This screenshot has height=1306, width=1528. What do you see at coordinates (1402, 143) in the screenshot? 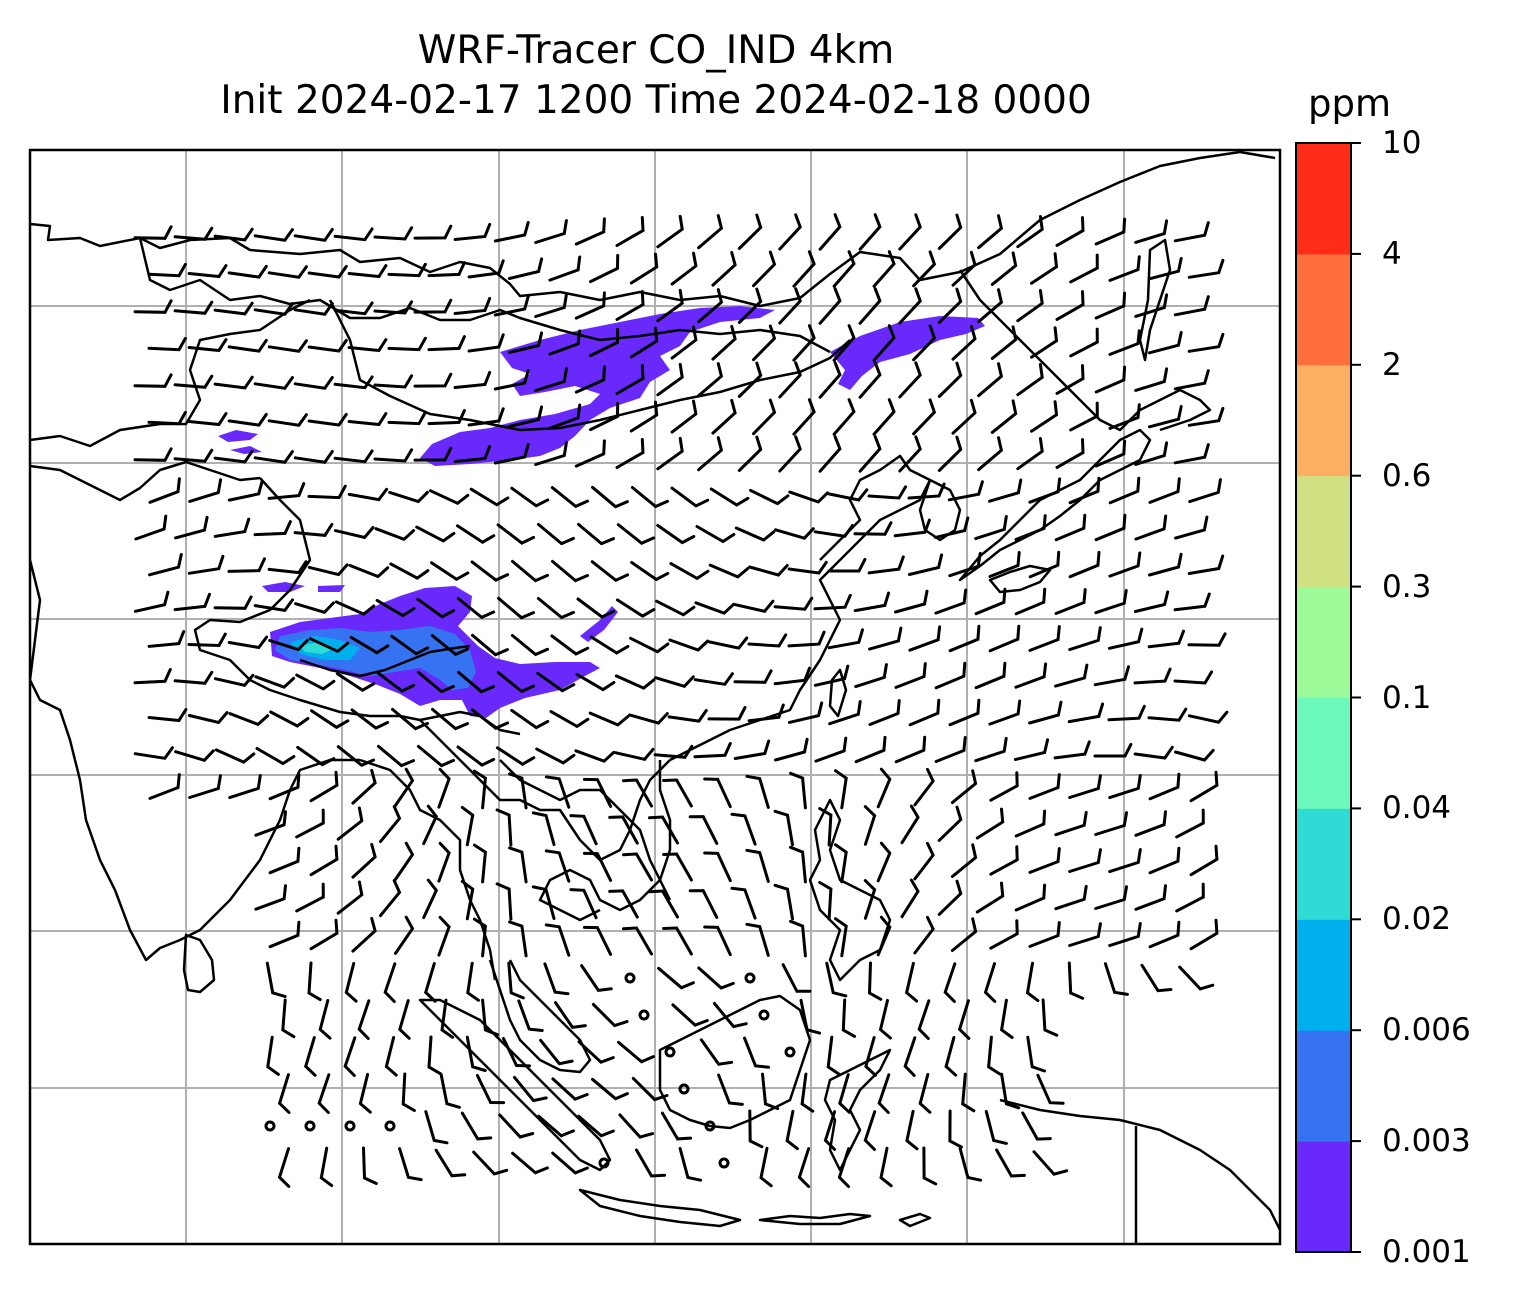
I see `colorbar-tick-label-10: 10` at bounding box center [1402, 143].